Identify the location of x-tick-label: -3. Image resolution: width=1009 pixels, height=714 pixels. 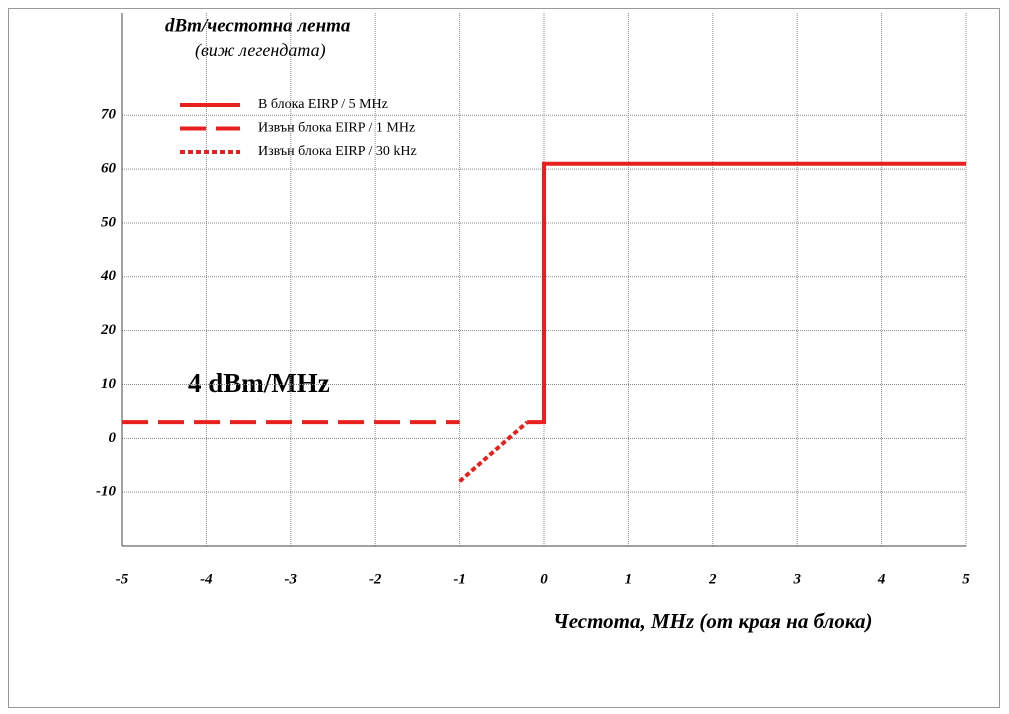
(291, 579).